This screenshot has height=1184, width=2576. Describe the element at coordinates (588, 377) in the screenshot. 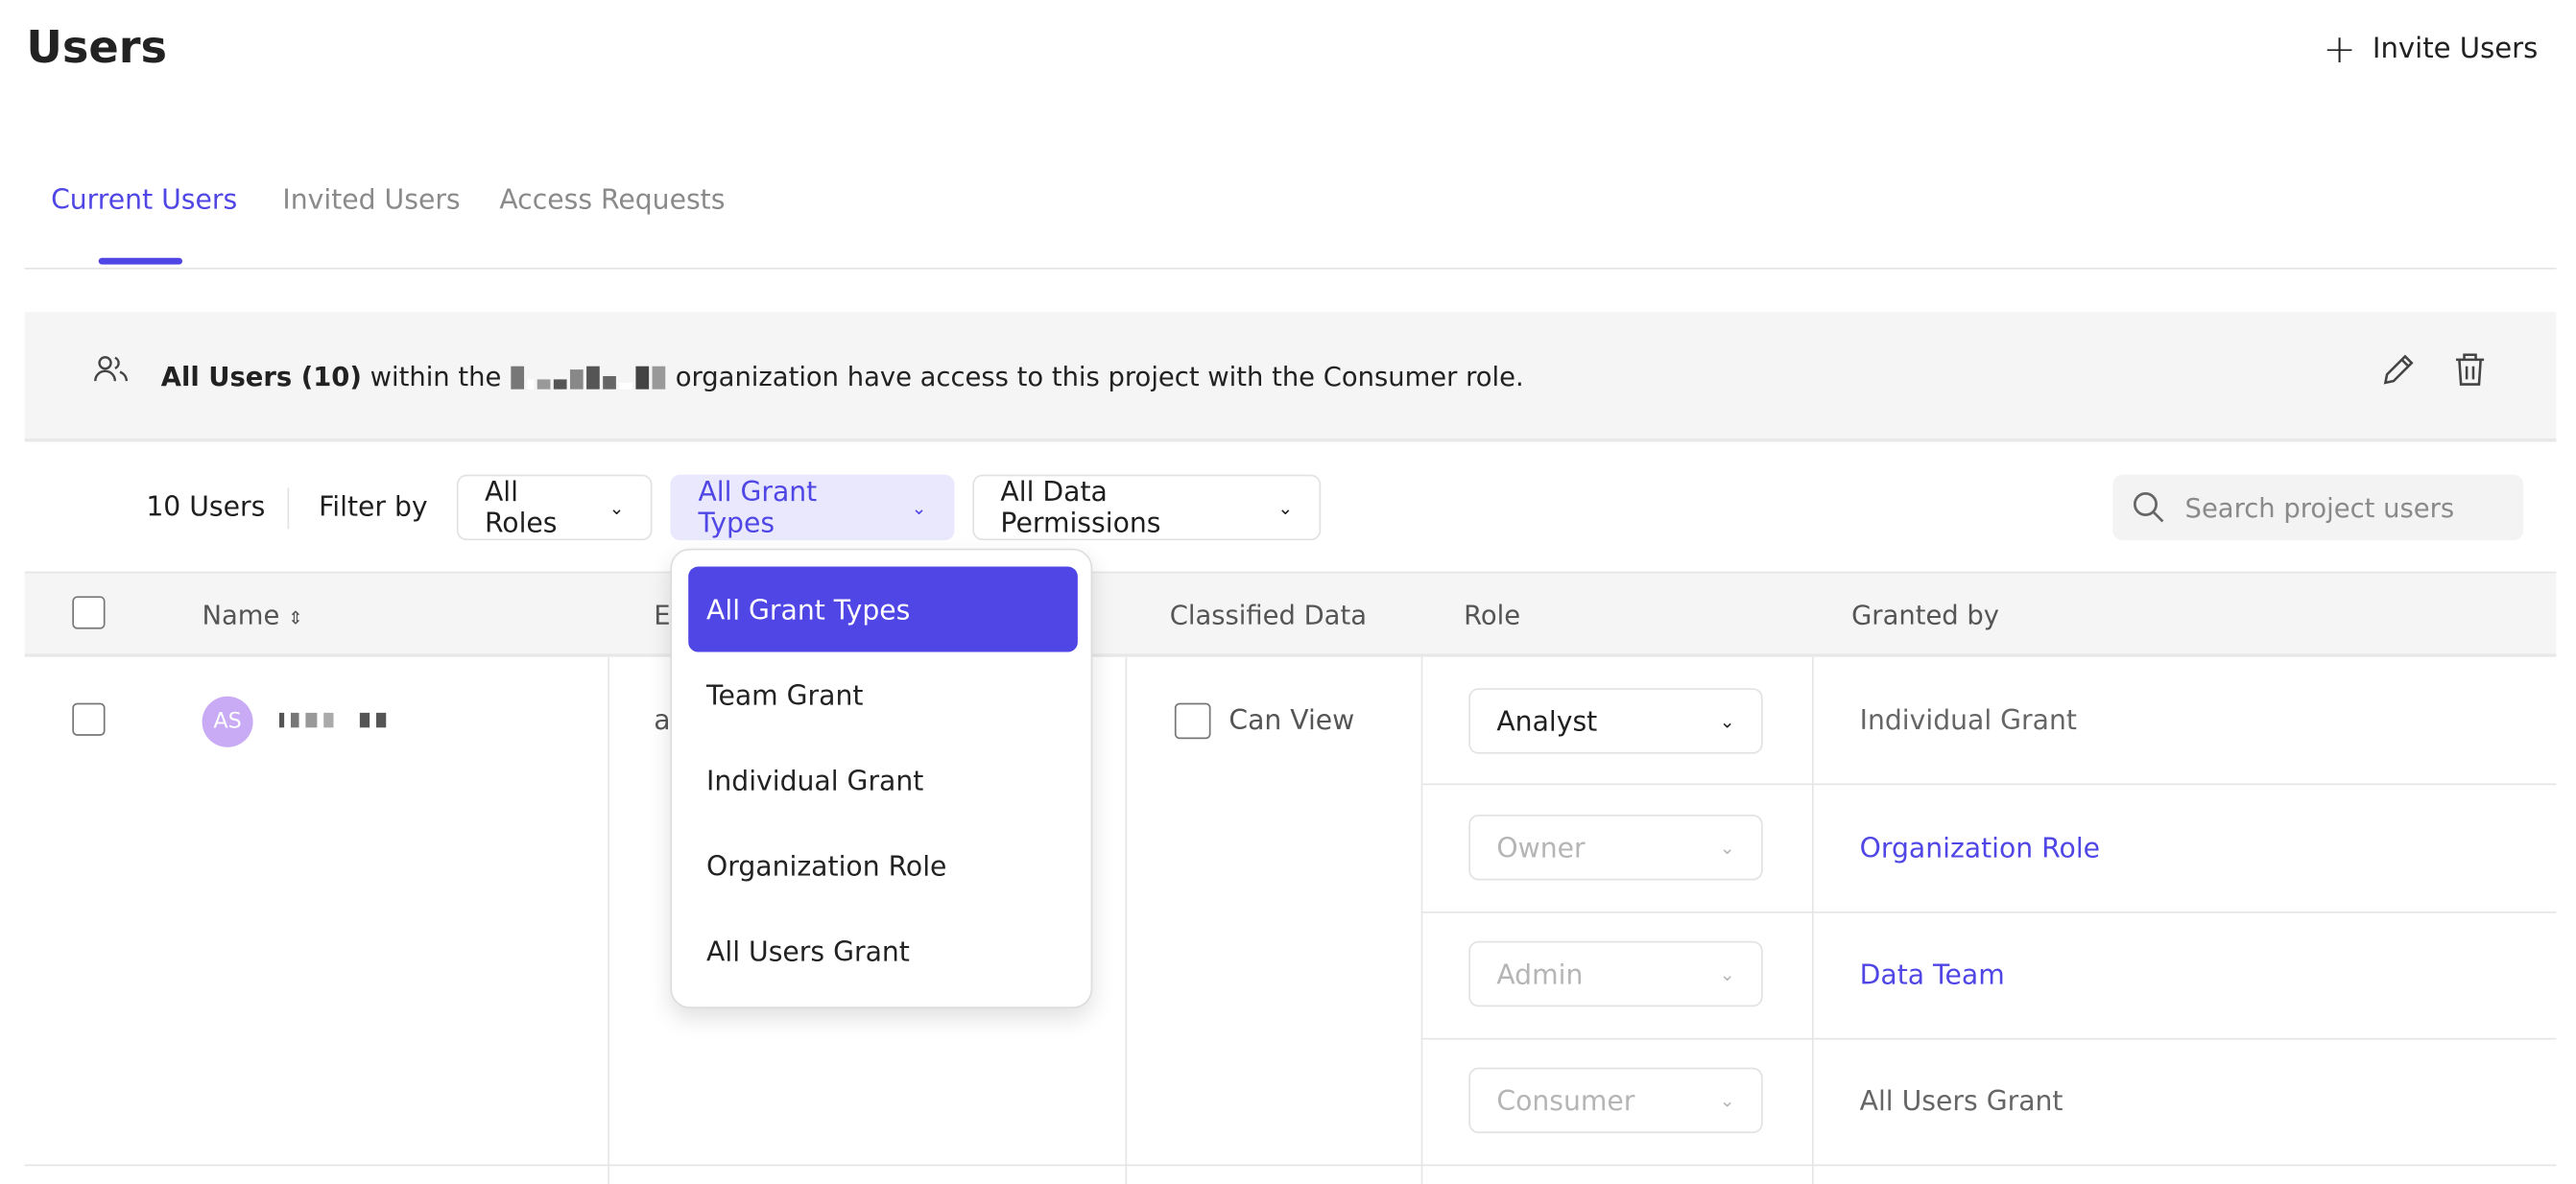

I see `redacted-org-name` at that location.